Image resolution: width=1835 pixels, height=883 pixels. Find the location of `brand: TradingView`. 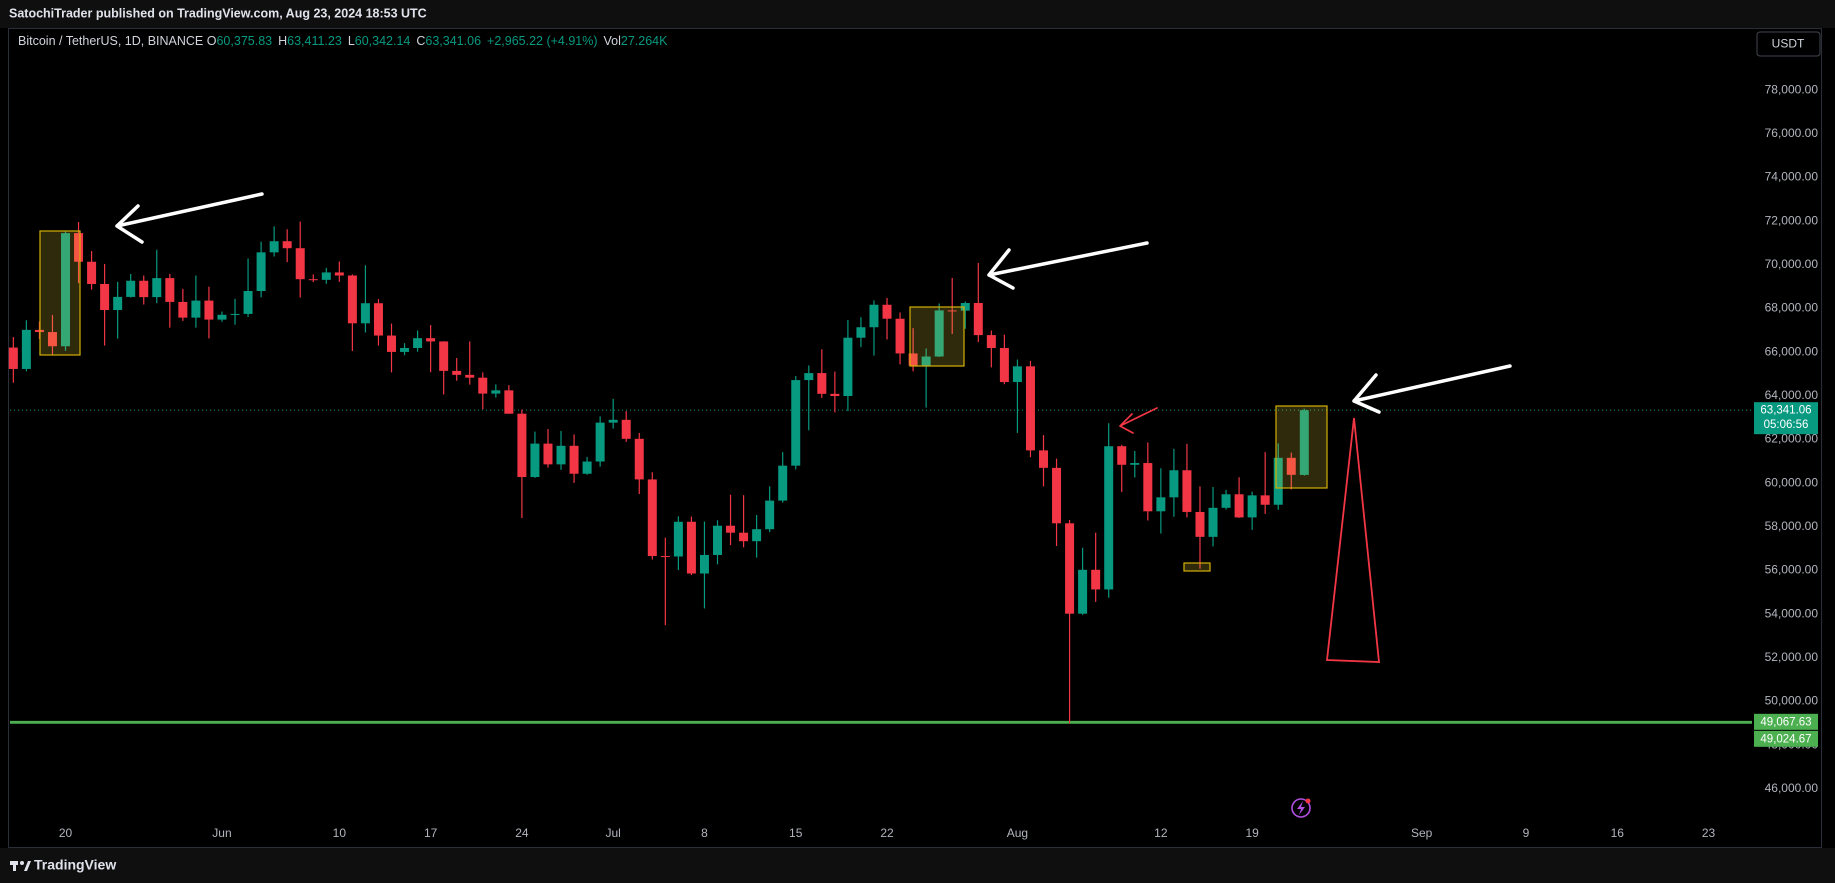

brand: TradingView is located at coordinates (75, 865).